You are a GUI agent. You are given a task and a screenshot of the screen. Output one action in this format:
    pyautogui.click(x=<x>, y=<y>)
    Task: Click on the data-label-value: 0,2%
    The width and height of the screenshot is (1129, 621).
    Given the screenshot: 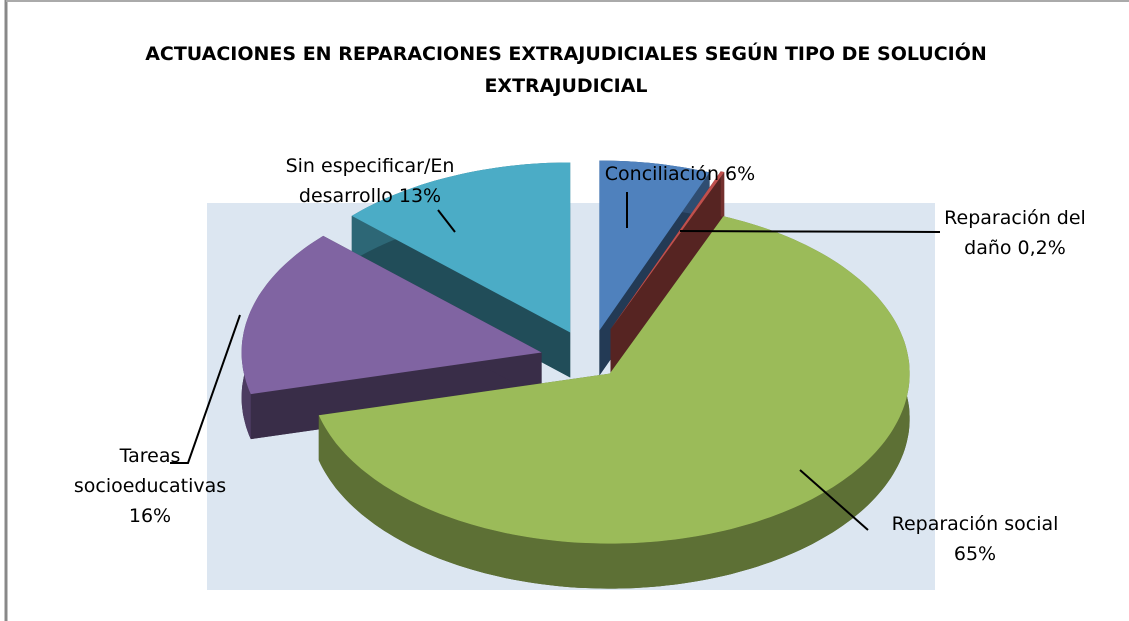 What is the action you would take?
    pyautogui.click(x=1042, y=248)
    